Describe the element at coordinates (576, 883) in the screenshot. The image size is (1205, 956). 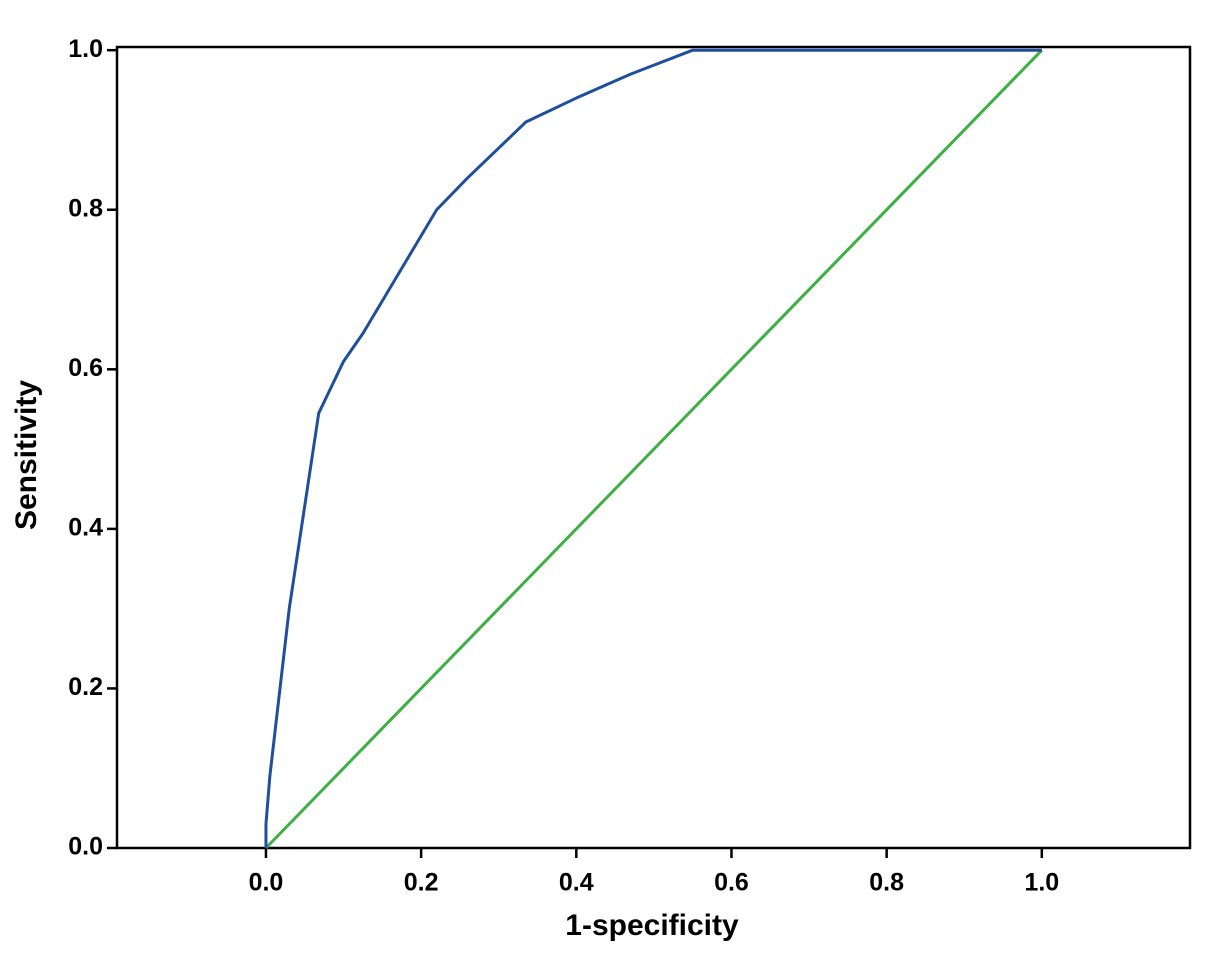
I see `x-tick-label: 0.4` at that location.